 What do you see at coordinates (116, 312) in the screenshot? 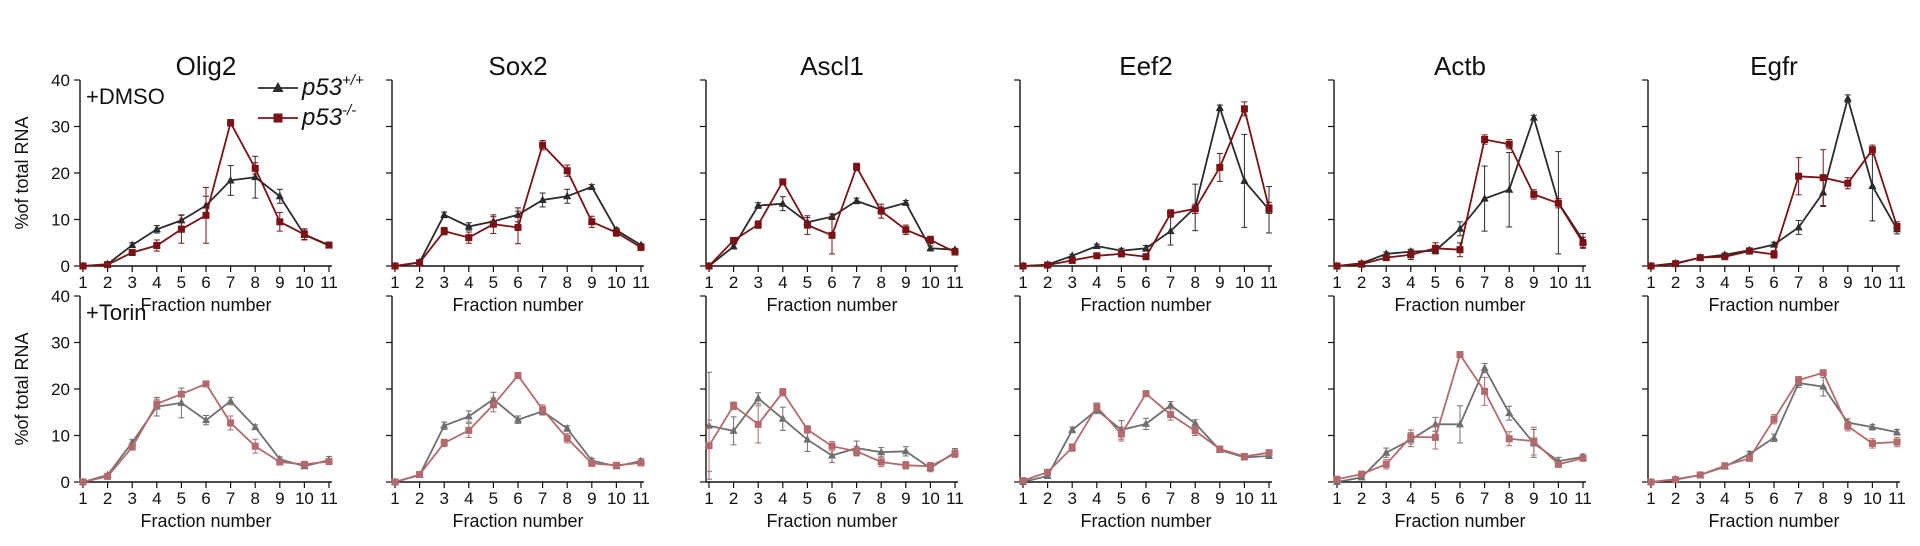
I see `condition-label: +Torin` at bounding box center [116, 312].